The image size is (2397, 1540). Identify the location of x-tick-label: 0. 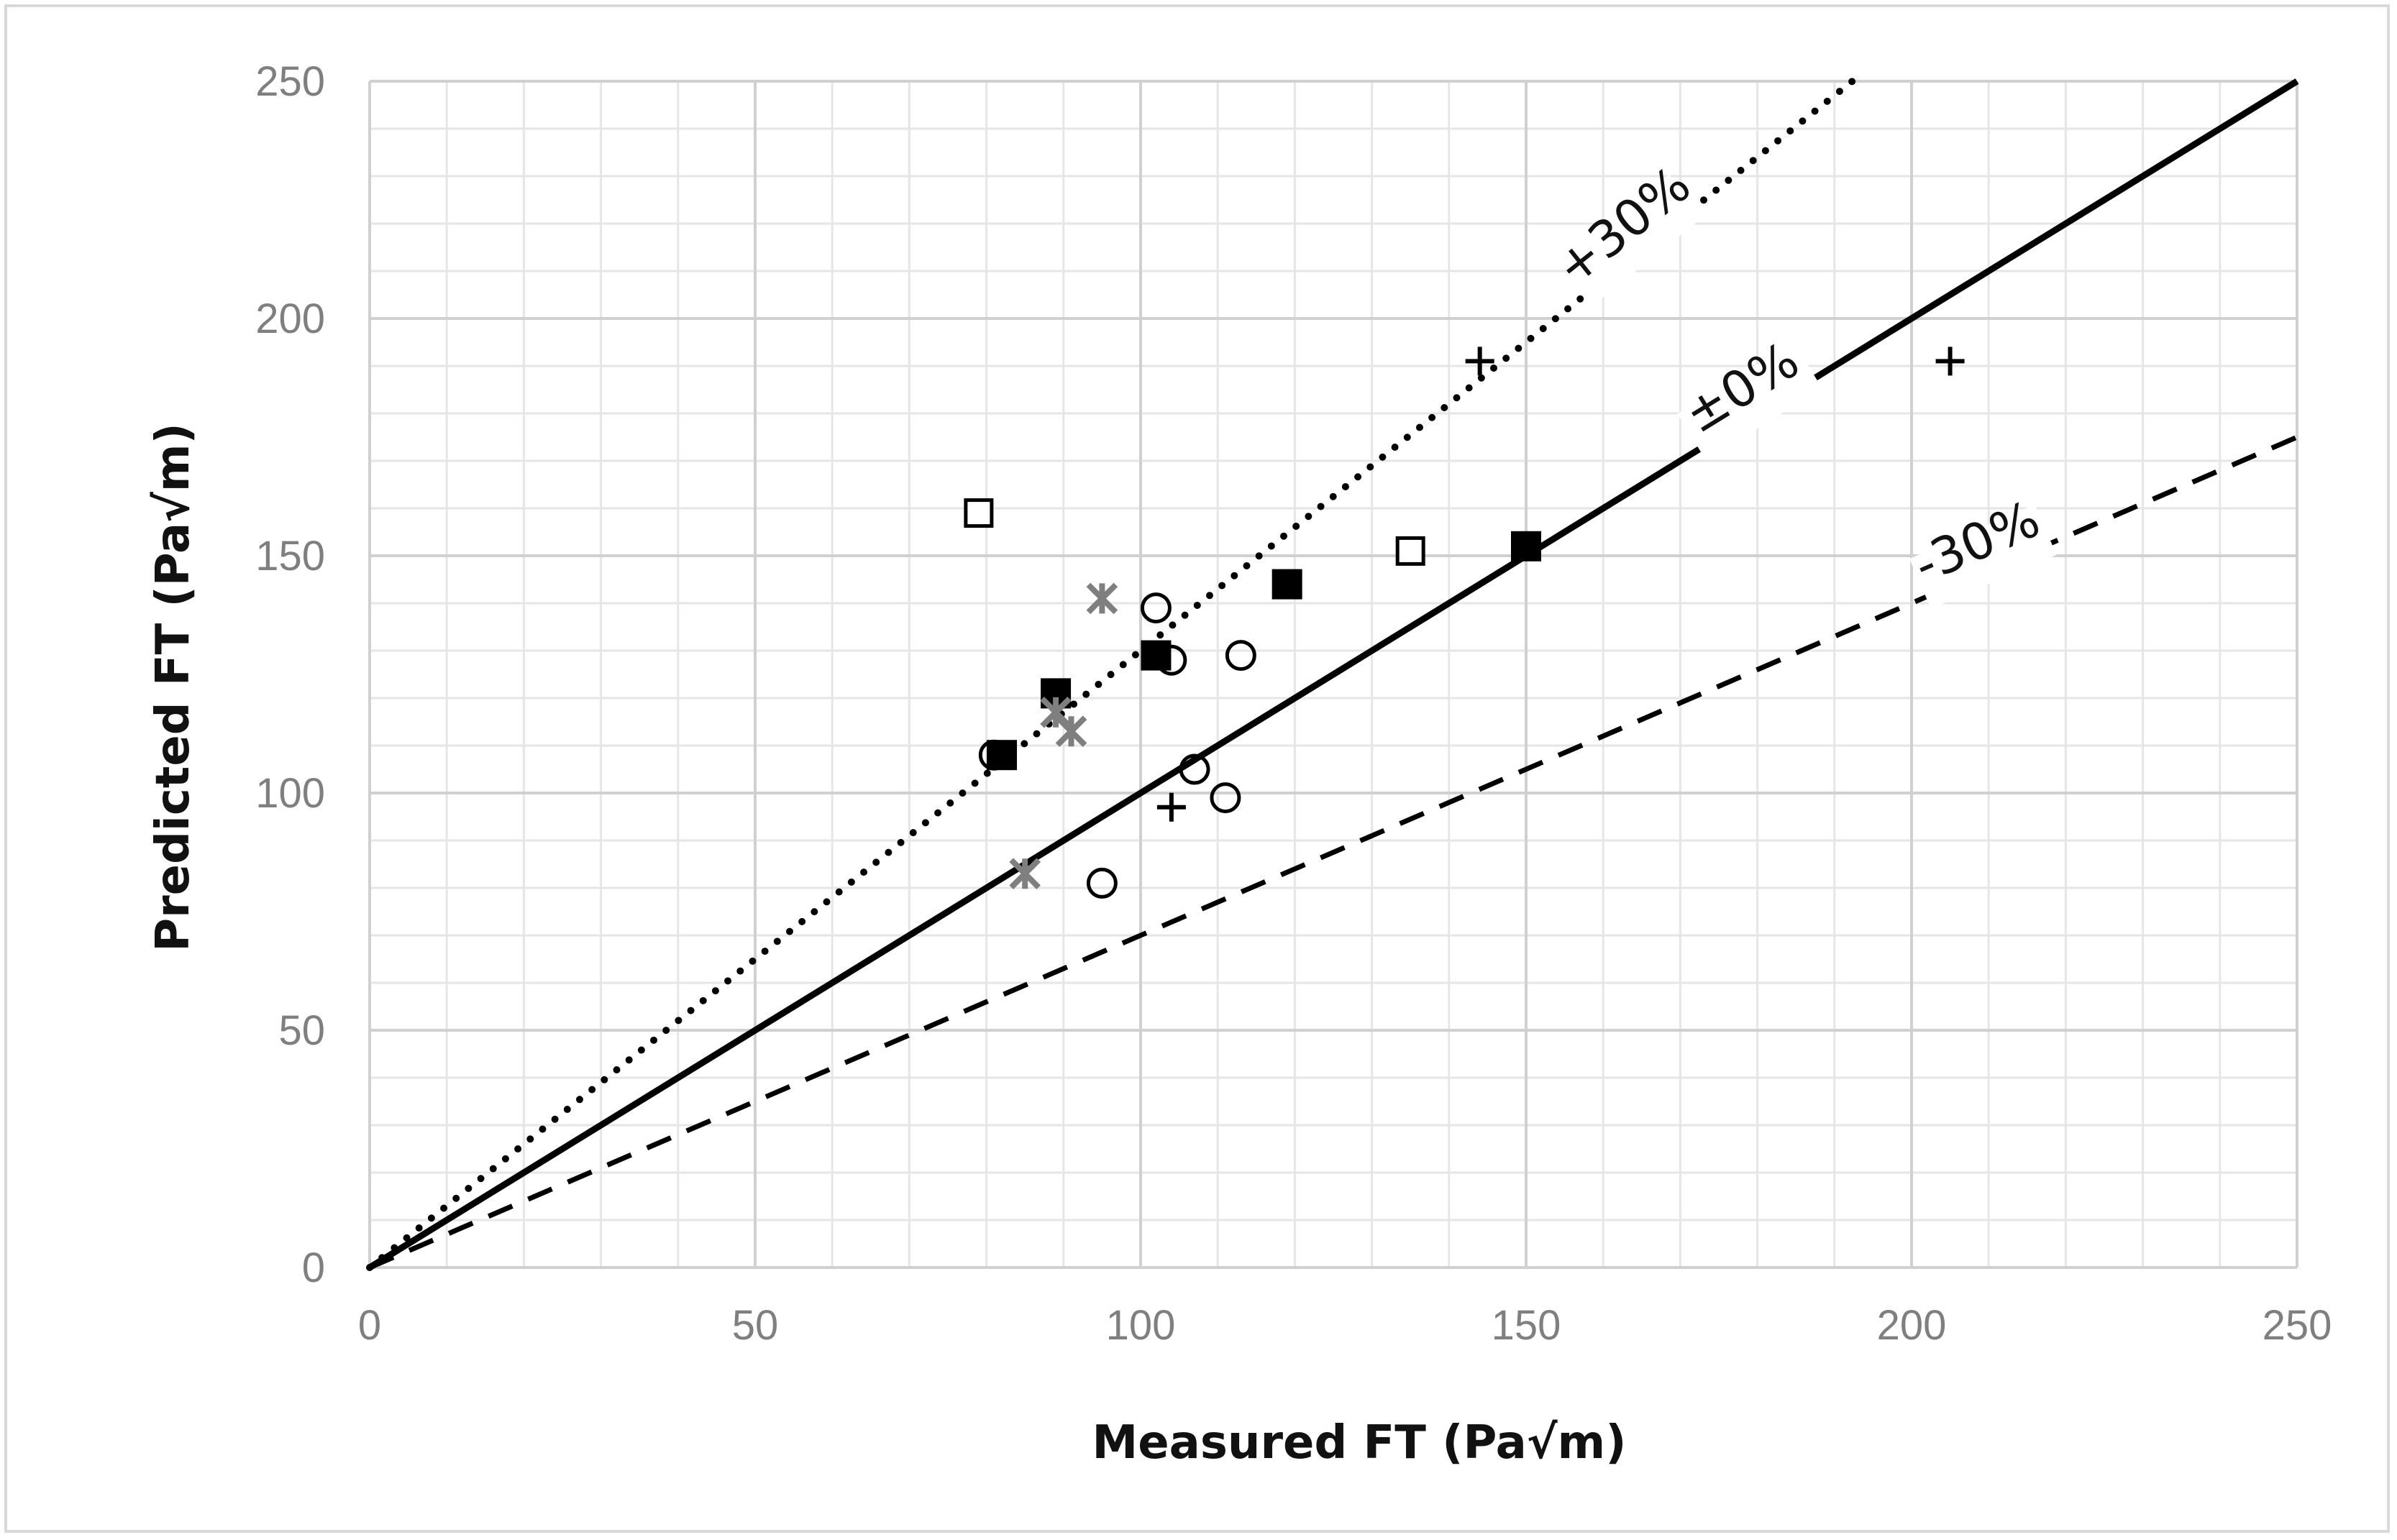
(369, 1325).